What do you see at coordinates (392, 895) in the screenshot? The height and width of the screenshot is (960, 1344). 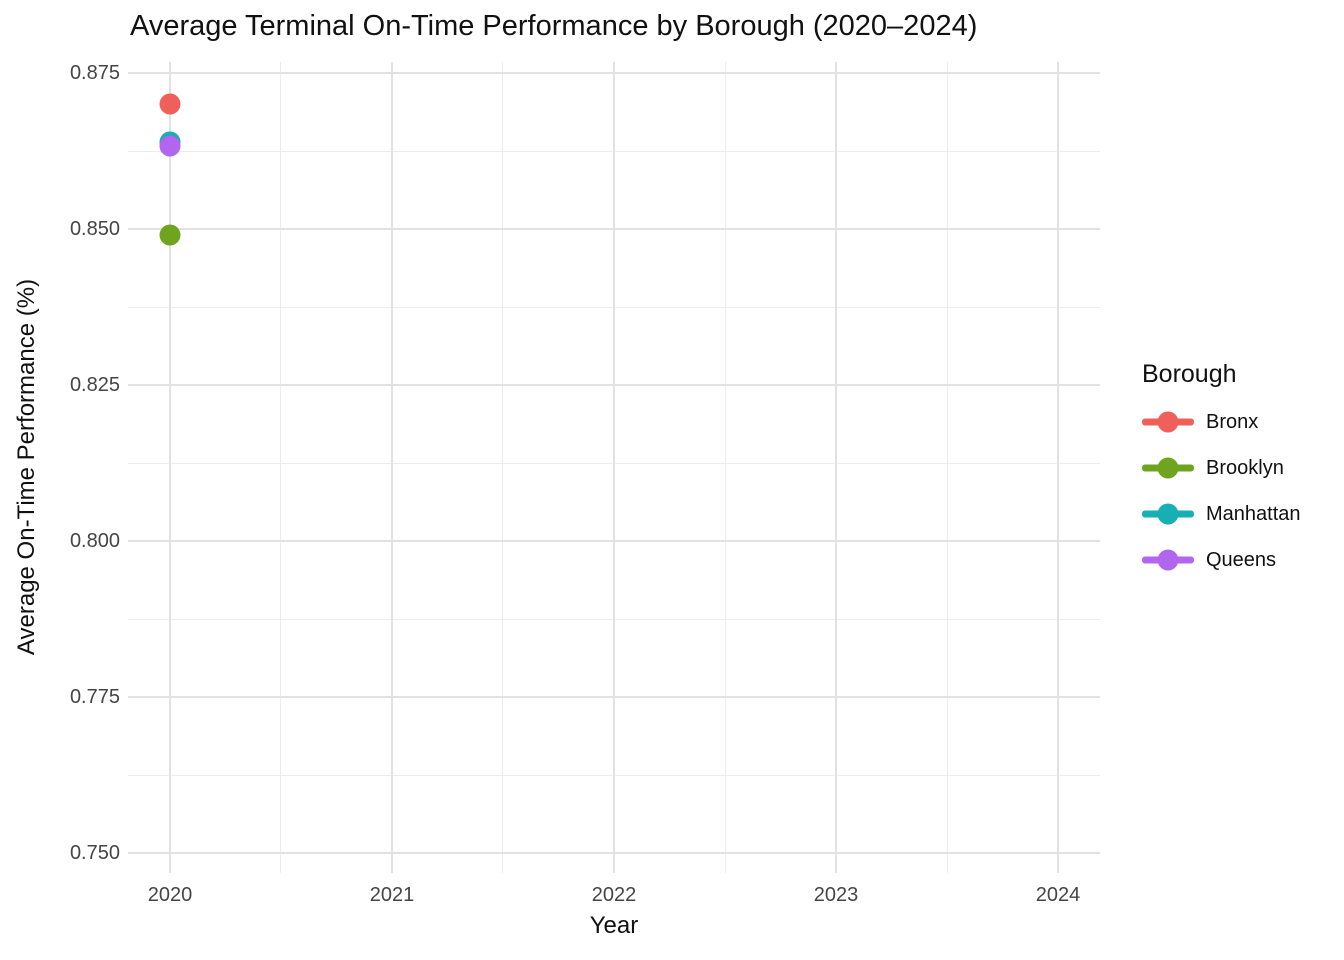 I see `x-tick-label: 2021` at bounding box center [392, 895].